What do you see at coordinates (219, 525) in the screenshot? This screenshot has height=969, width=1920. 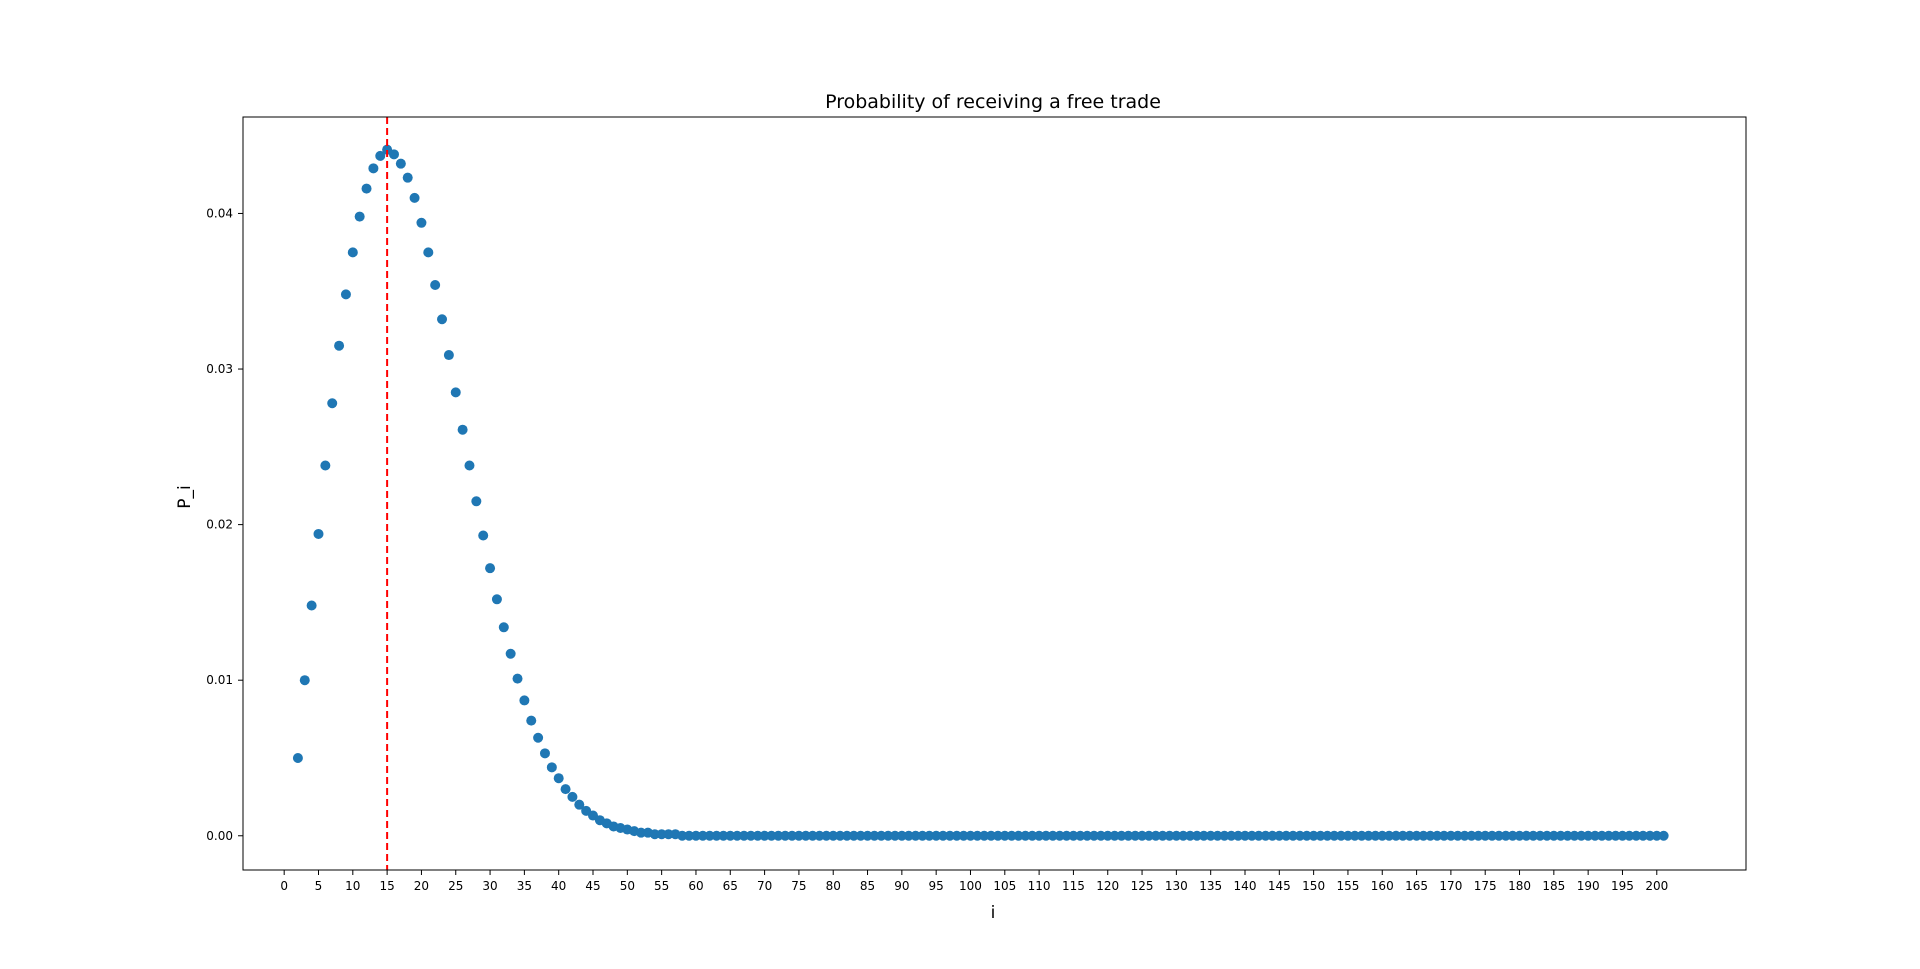 I see `y-tick-label: 0.02` at bounding box center [219, 525].